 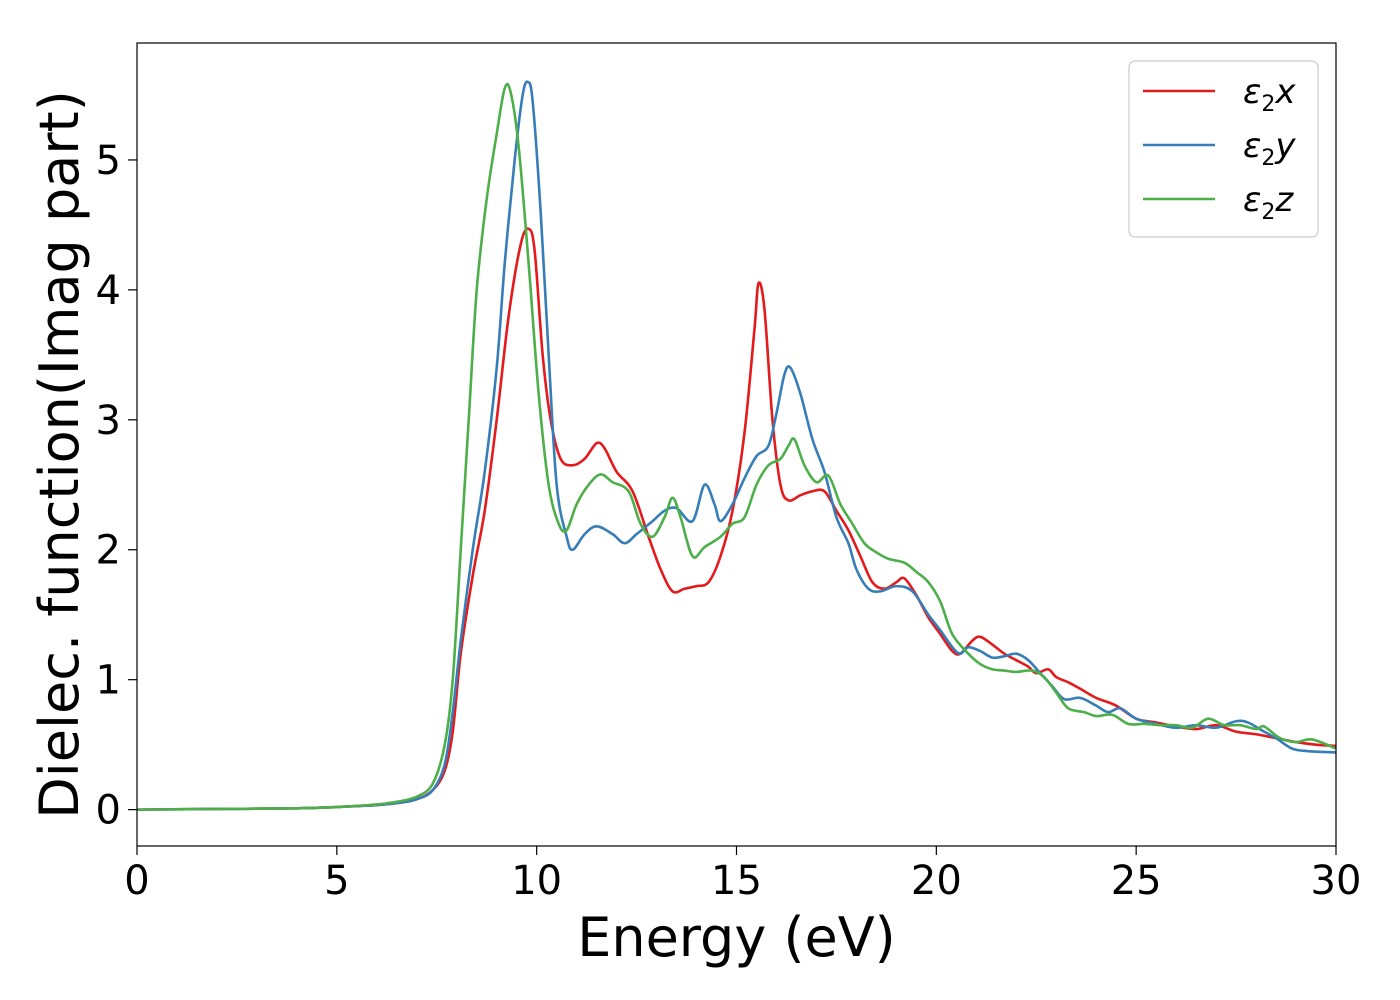 I want to click on y-tick-label: 5, so click(x=108, y=161).